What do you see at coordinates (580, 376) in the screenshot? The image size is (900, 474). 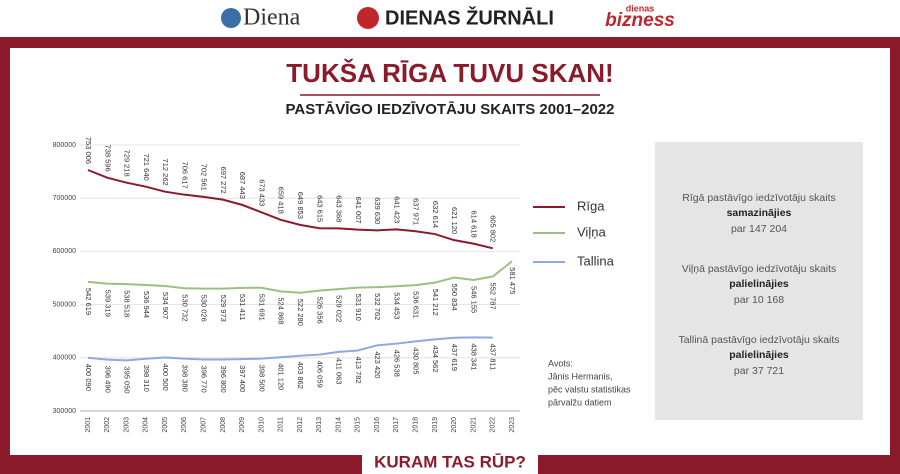 I see `source: Jānis Hermanis,` at bounding box center [580, 376].